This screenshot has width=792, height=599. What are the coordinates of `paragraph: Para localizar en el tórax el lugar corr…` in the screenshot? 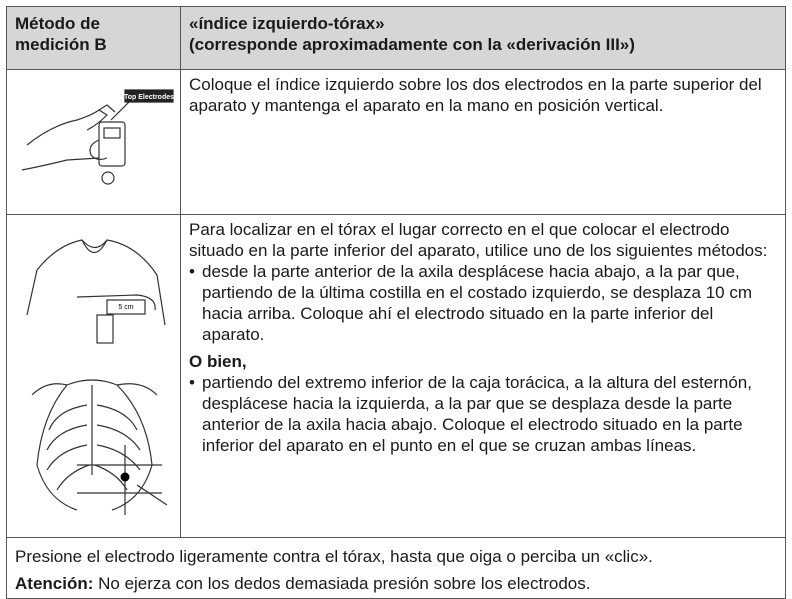 It's located at (478, 240).